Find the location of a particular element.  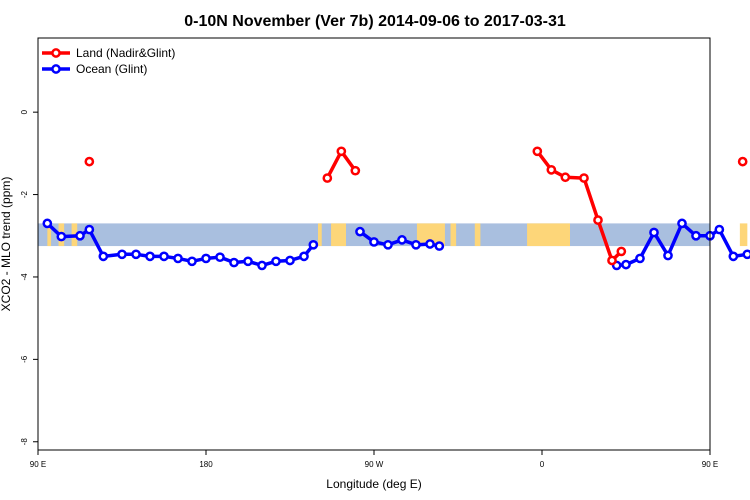

legend: Land (Nadir&Glint) Ocean (Glint) is located at coordinates (108, 61).